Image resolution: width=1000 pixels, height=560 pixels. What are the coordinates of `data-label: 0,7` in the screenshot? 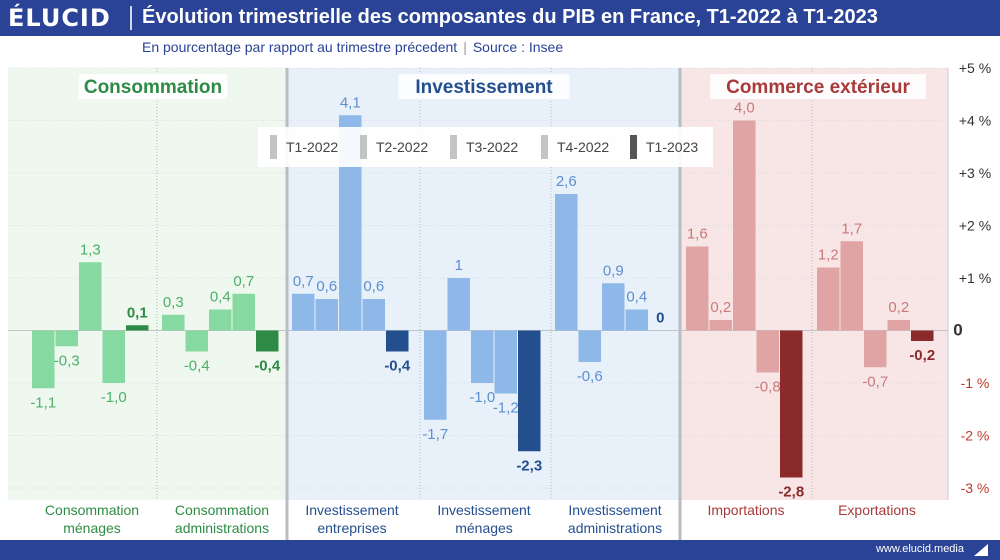 It's located at (303, 281).